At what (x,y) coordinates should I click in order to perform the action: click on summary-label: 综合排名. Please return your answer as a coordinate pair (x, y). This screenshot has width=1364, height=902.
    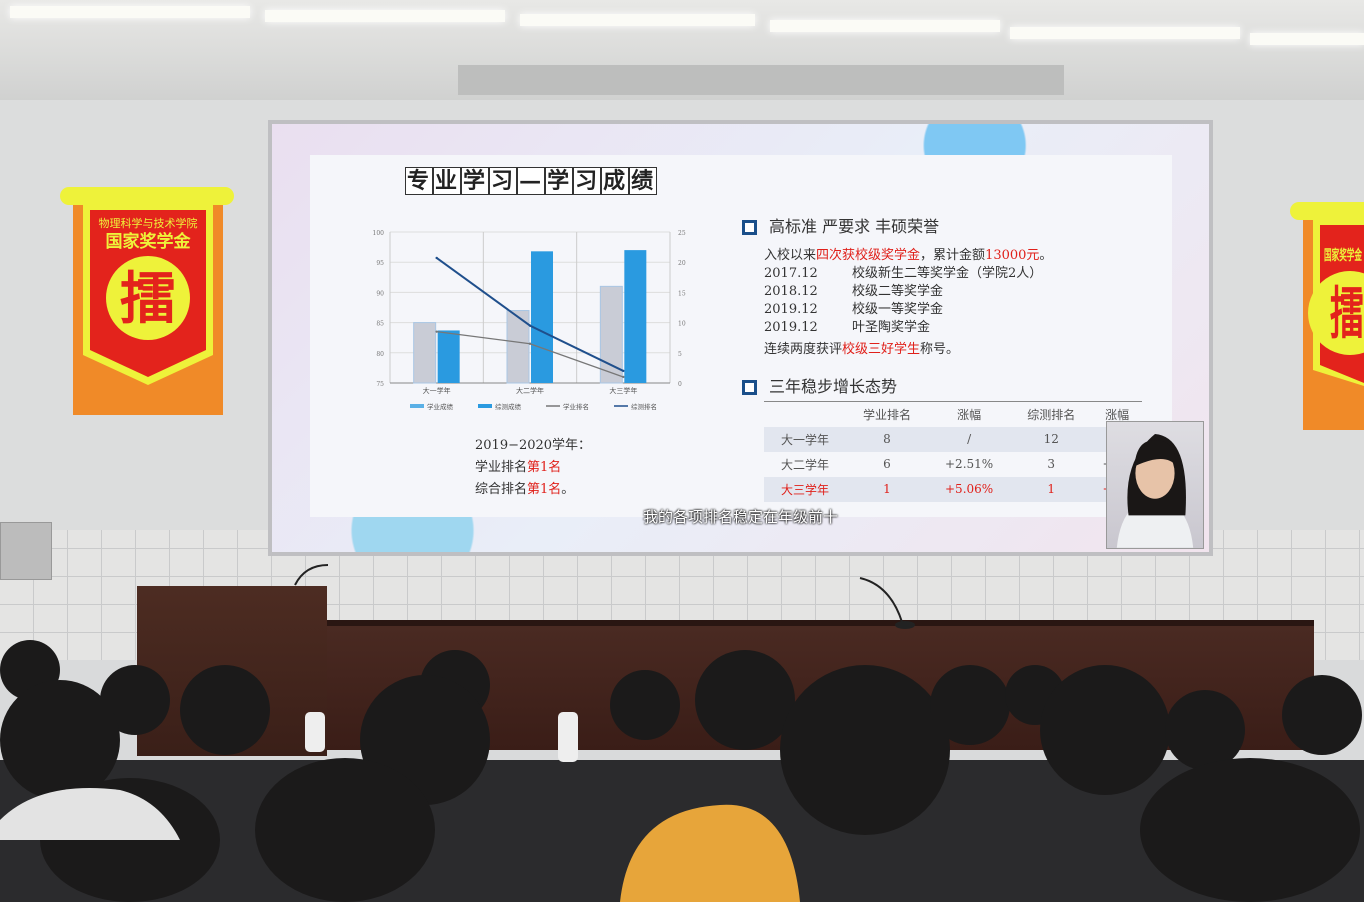
    Looking at the image, I should click on (501, 489).